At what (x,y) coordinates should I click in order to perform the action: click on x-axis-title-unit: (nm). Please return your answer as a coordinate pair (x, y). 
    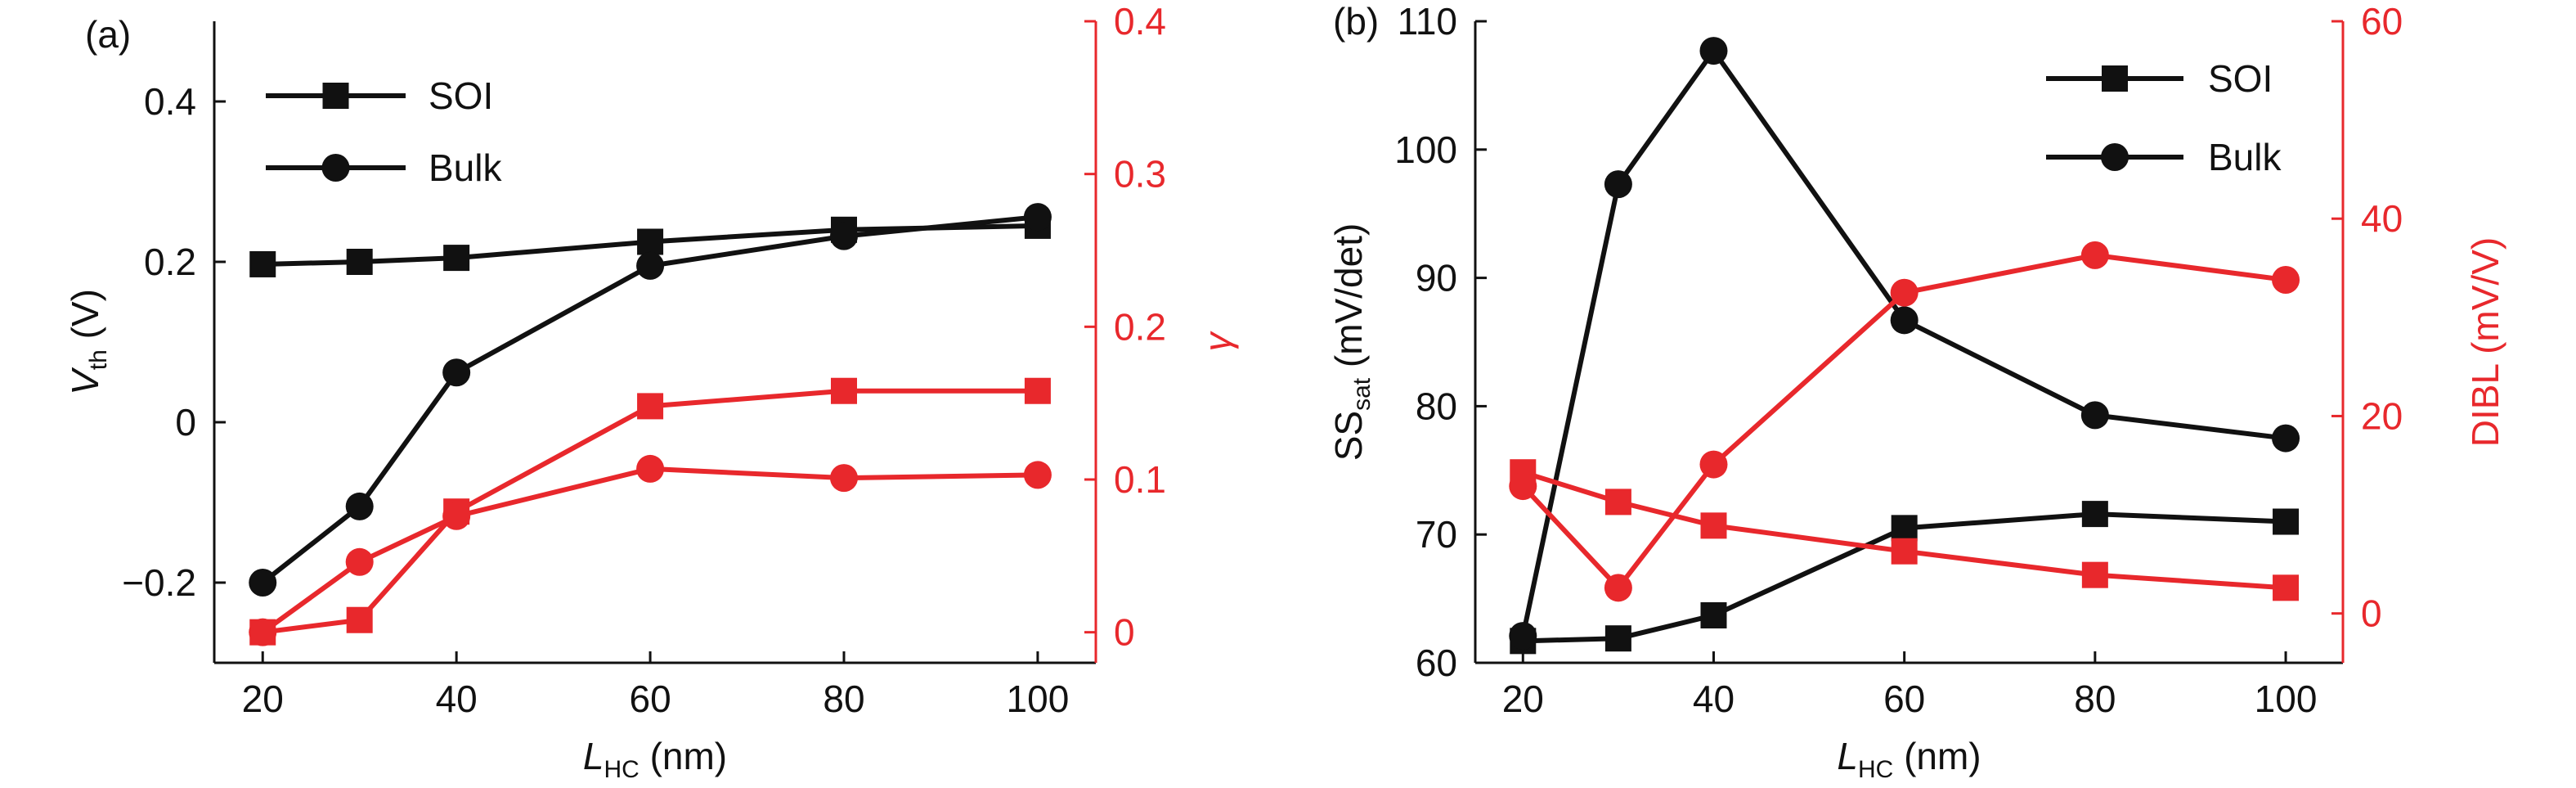
    Looking at the image, I should click on (1937, 756).